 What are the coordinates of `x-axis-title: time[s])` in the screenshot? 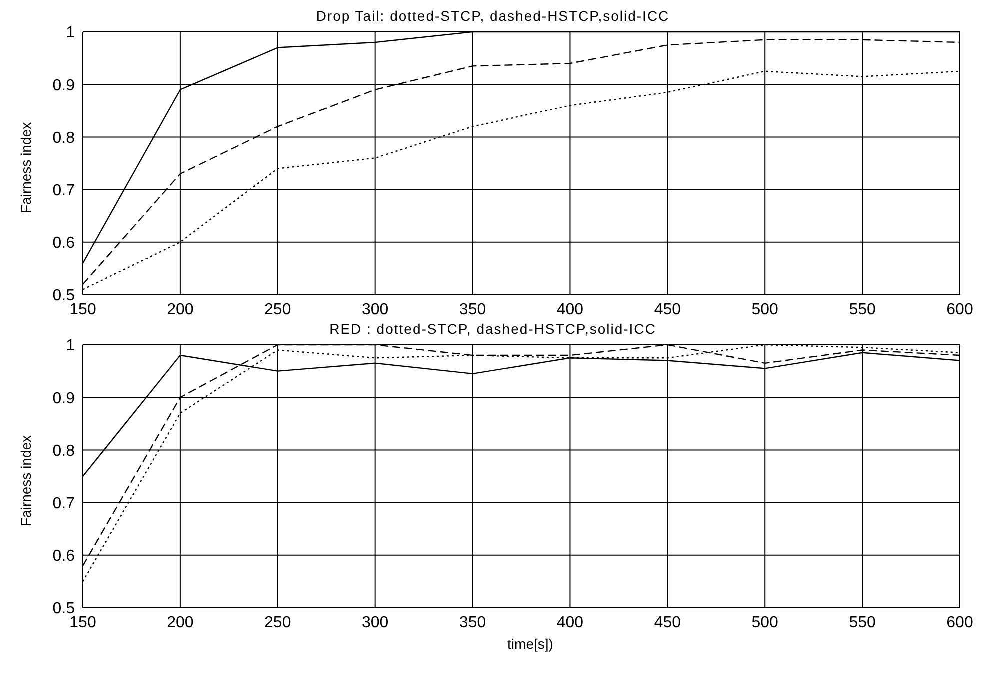 It's located at (530, 644).